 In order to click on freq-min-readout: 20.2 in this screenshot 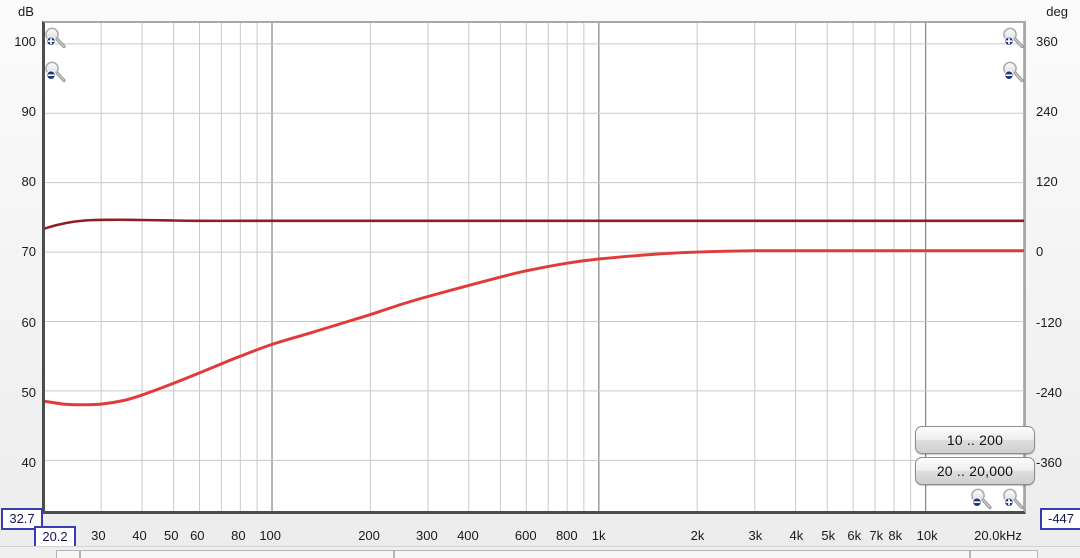, I will do `click(55, 537)`.